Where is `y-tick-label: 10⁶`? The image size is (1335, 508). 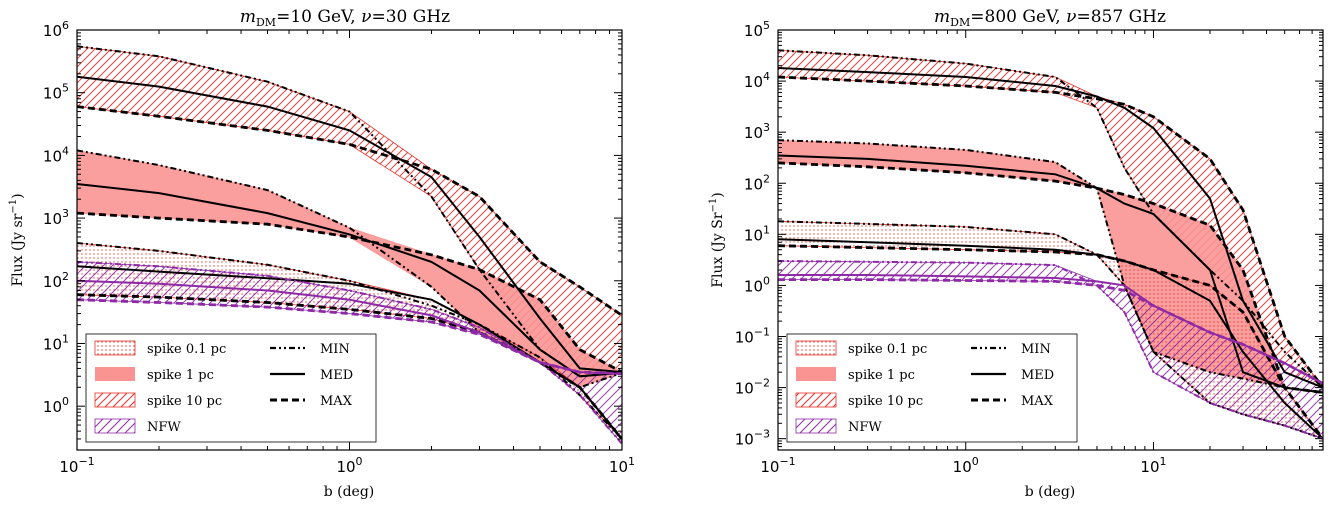 y-tick-label: 10⁶ is located at coordinates (56, 29).